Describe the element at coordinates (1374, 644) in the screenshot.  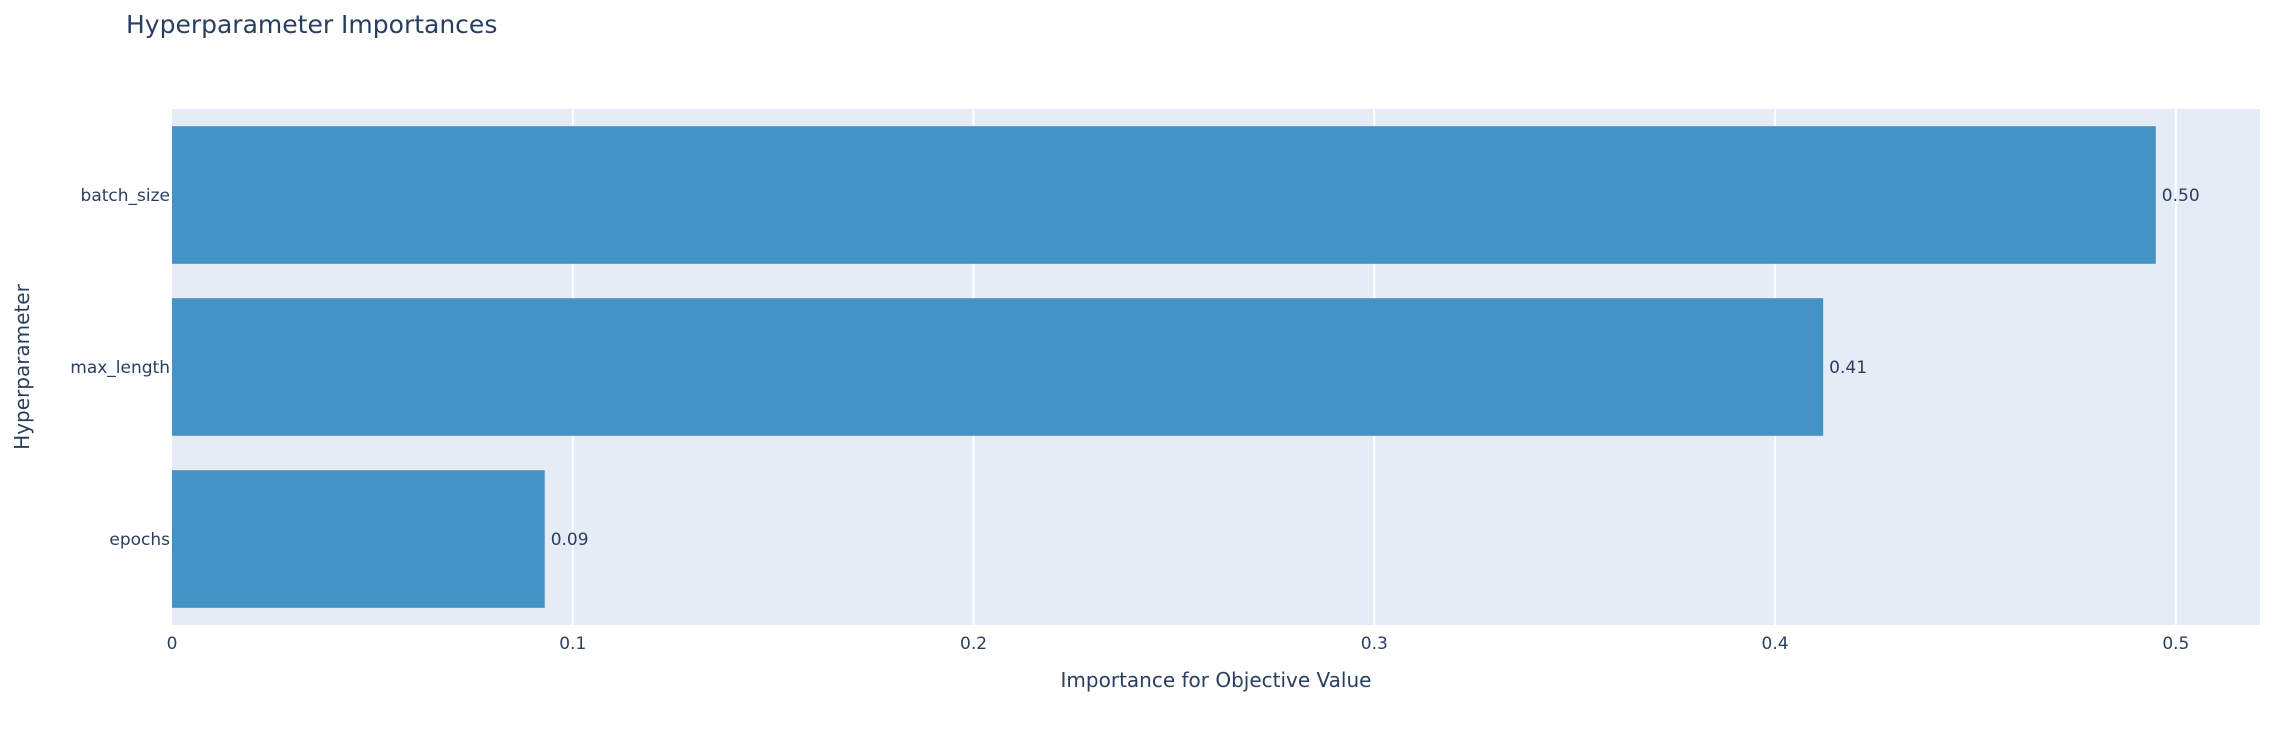
I see `x-tick-label: 0.3` at that location.